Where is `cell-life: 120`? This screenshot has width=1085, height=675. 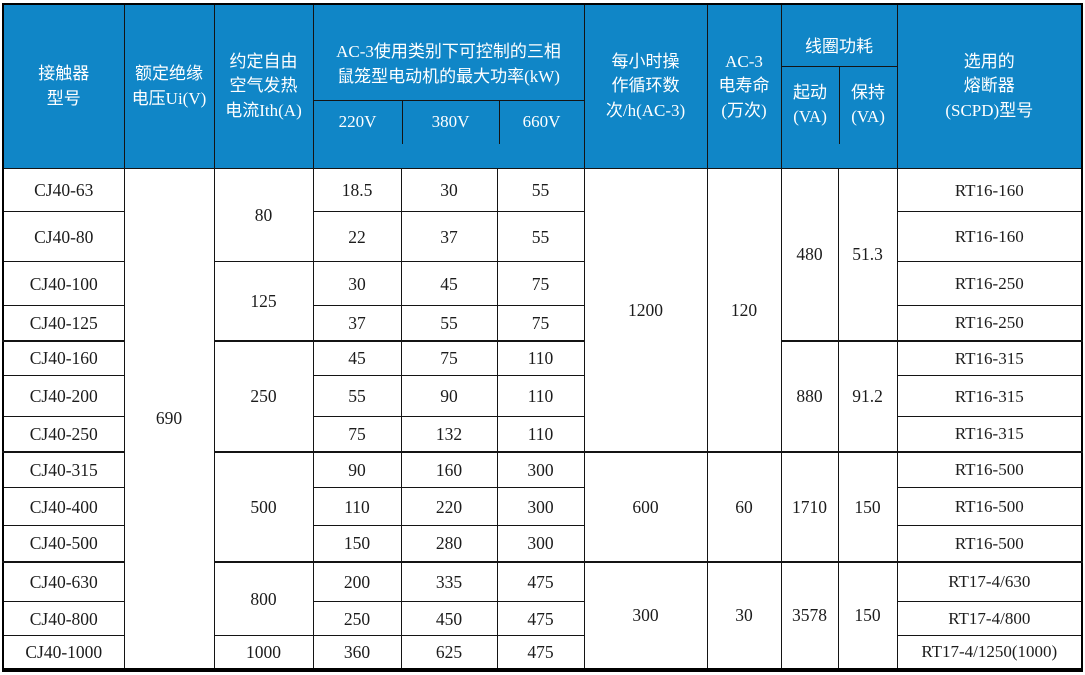
cell-life: 120 is located at coordinates (744, 310).